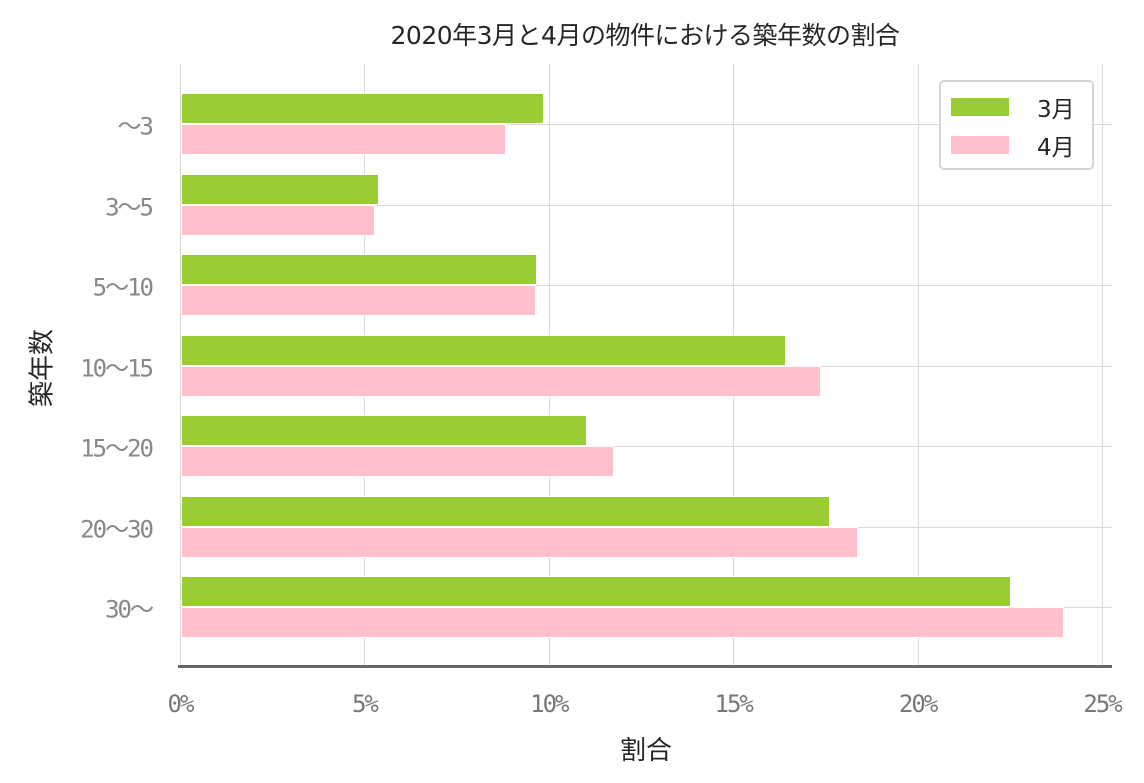 Image resolution: width=1144 pixels, height=783 pixels. Describe the element at coordinates (129, 609) in the screenshot. I see `y-tick-label: 30〜` at that location.